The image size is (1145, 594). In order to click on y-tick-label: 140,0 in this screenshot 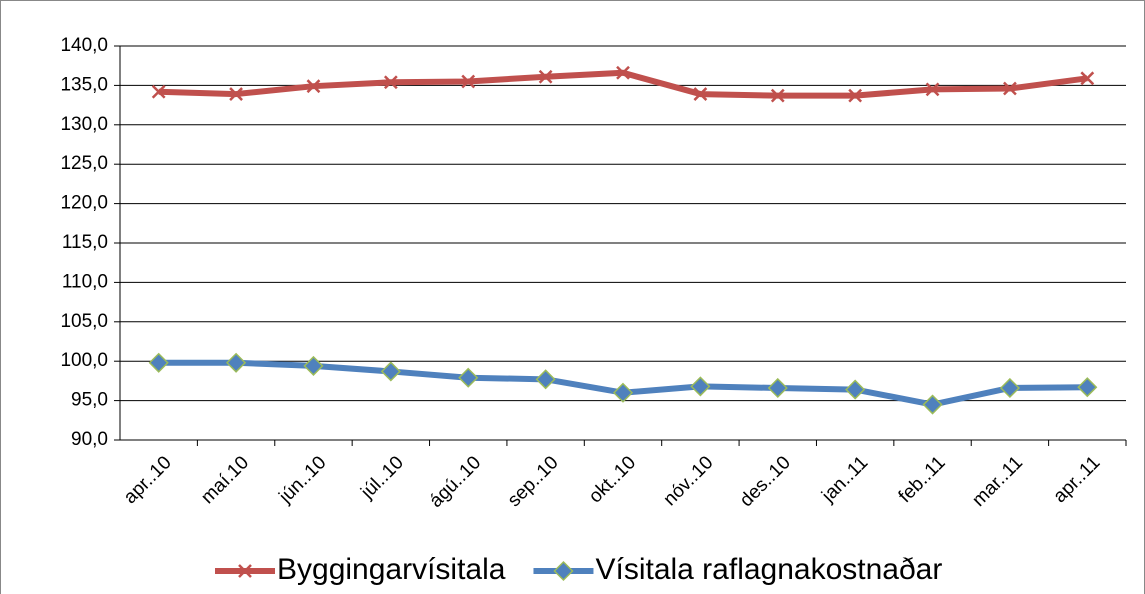, I will do `click(84, 45)`.